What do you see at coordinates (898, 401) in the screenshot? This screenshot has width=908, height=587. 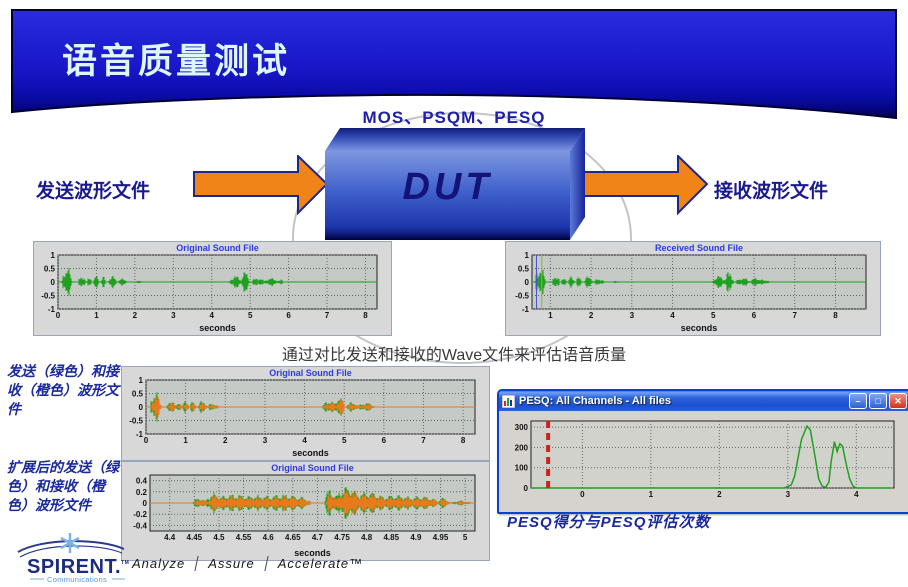 I see `close-button: ✕` at bounding box center [898, 401].